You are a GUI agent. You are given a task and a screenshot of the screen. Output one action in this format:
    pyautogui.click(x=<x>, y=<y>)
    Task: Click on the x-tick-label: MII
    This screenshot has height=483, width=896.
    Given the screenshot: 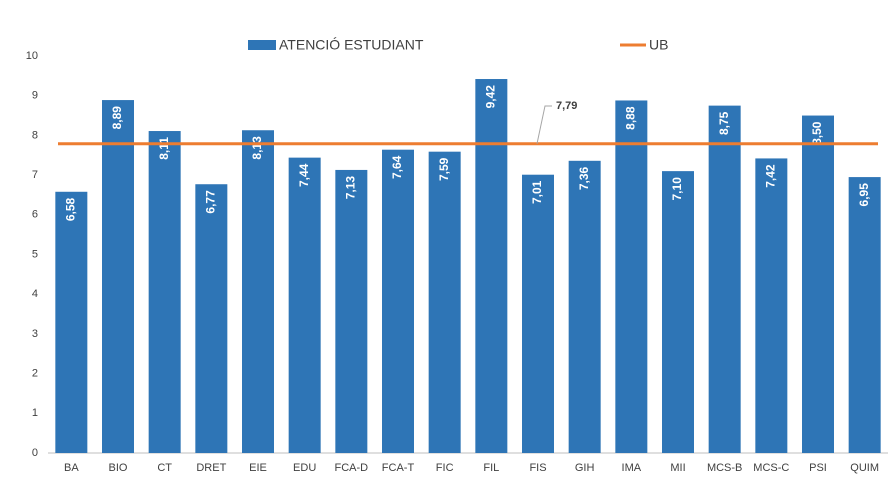 What is the action you would take?
    pyautogui.click(x=677, y=468)
    